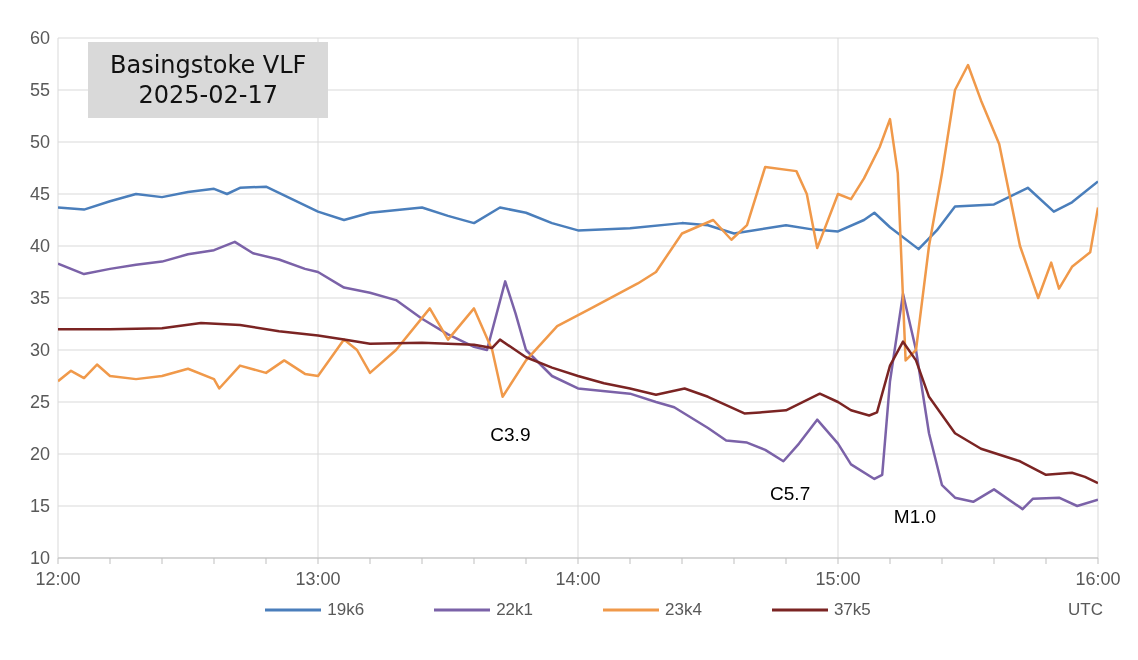  Describe the element at coordinates (39, 350) in the screenshot. I see `y-tick-label: 30` at that location.